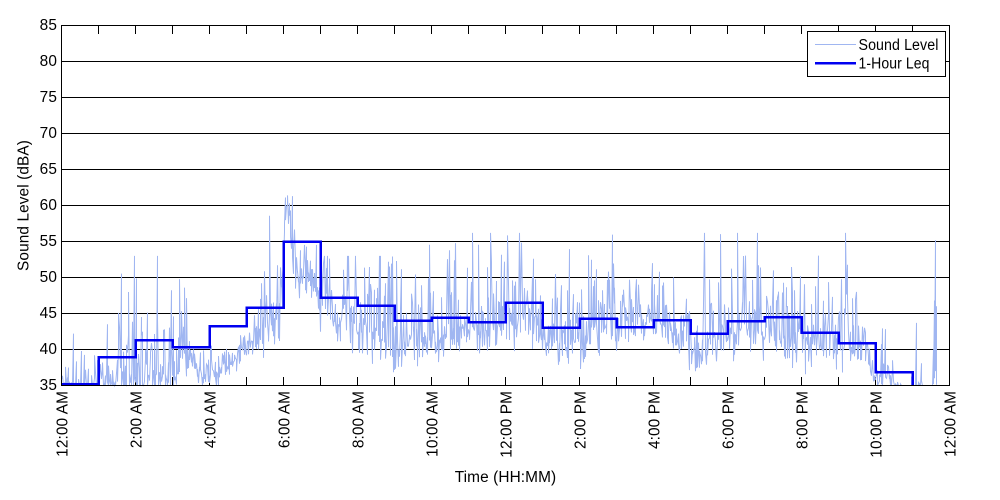 This screenshot has width=1000, height=500. I want to click on svg-text: 4:00 AM, so click(210, 419).